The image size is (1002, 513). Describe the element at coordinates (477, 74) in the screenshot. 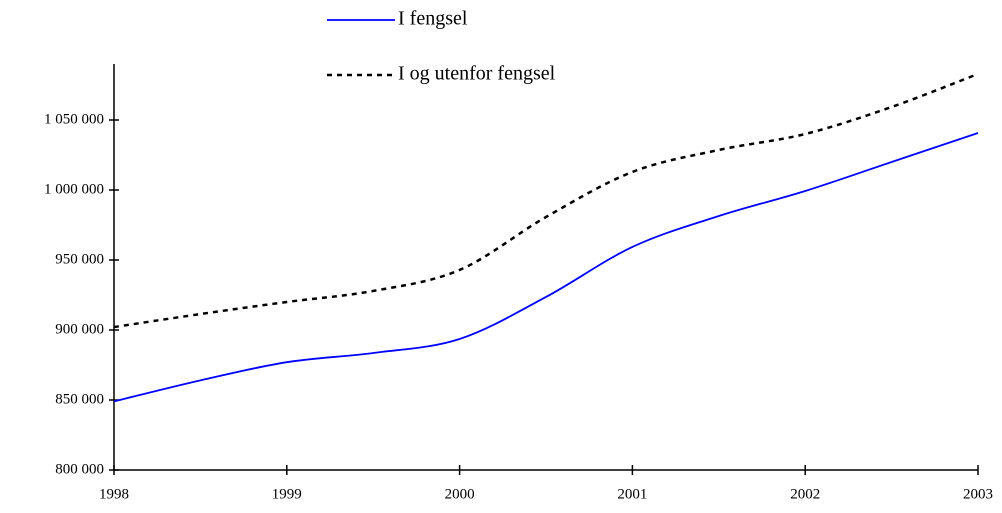

I see `legend-label: I og utenfor fengsel` at that location.